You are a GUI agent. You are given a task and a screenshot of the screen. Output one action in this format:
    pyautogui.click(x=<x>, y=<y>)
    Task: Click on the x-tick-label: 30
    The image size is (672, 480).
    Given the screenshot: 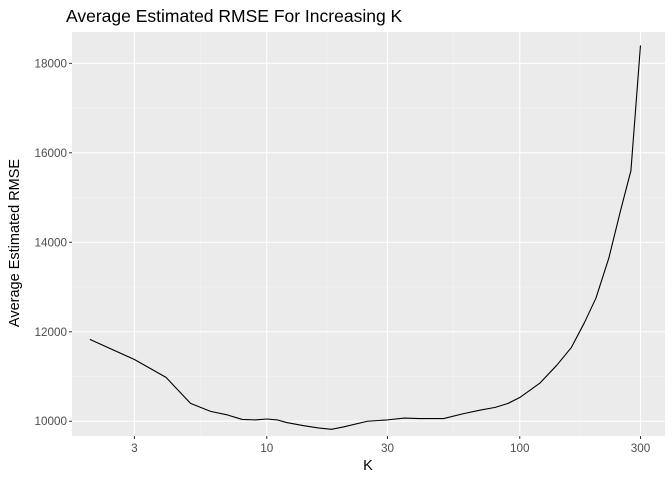 What is the action you would take?
    pyautogui.click(x=388, y=448)
    